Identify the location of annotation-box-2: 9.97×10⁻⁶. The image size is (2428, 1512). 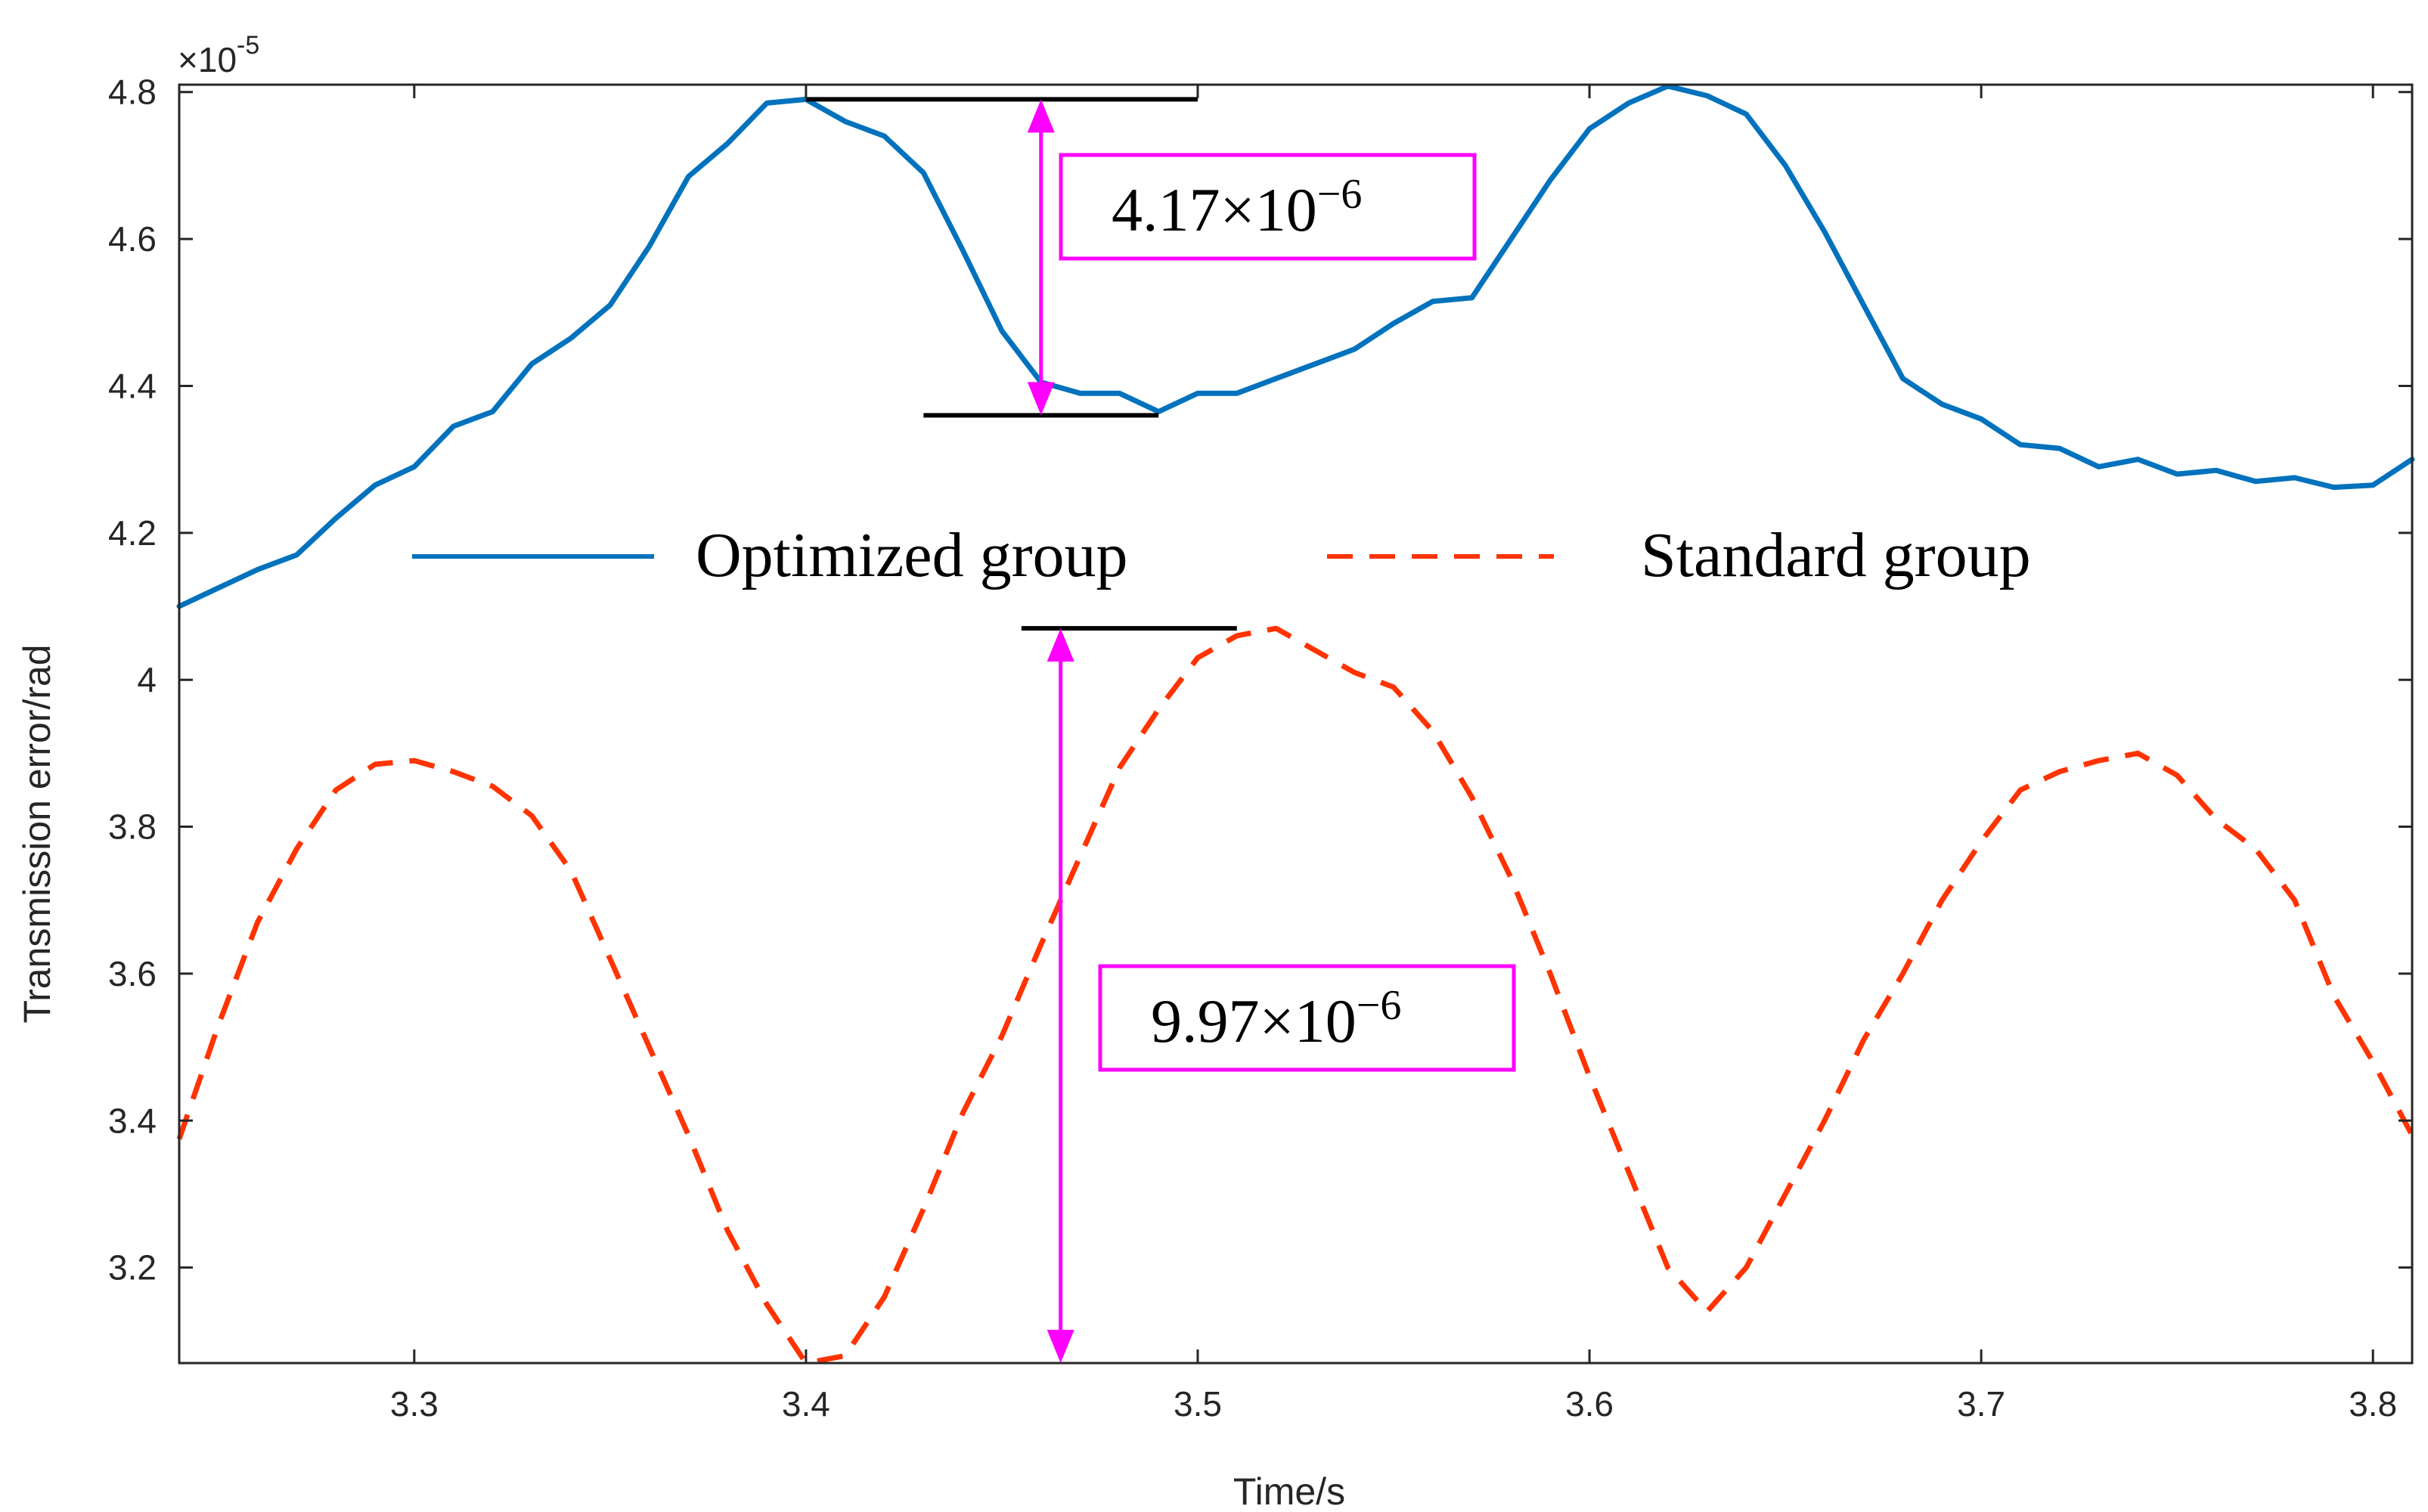
(1307, 1018).